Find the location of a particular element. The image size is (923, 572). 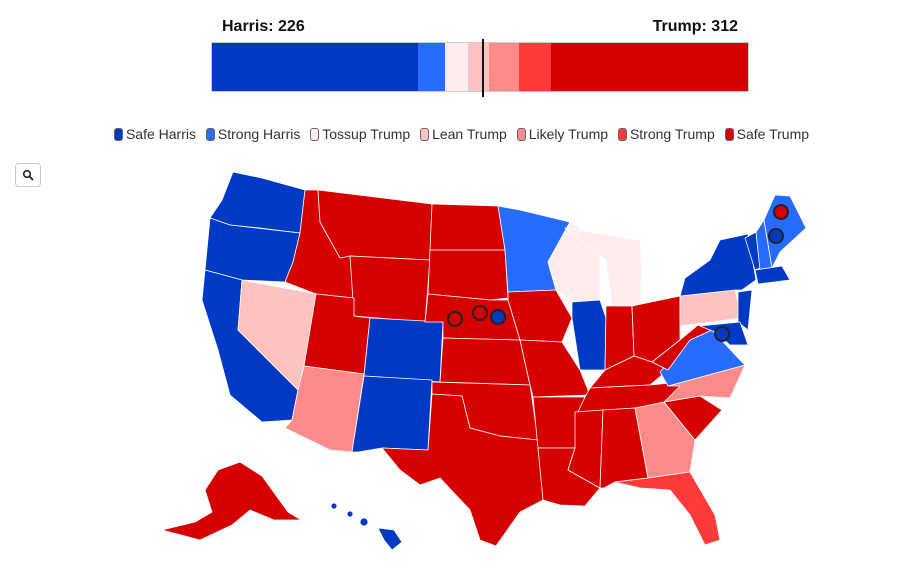

270-threshold-line is located at coordinates (483, 68).